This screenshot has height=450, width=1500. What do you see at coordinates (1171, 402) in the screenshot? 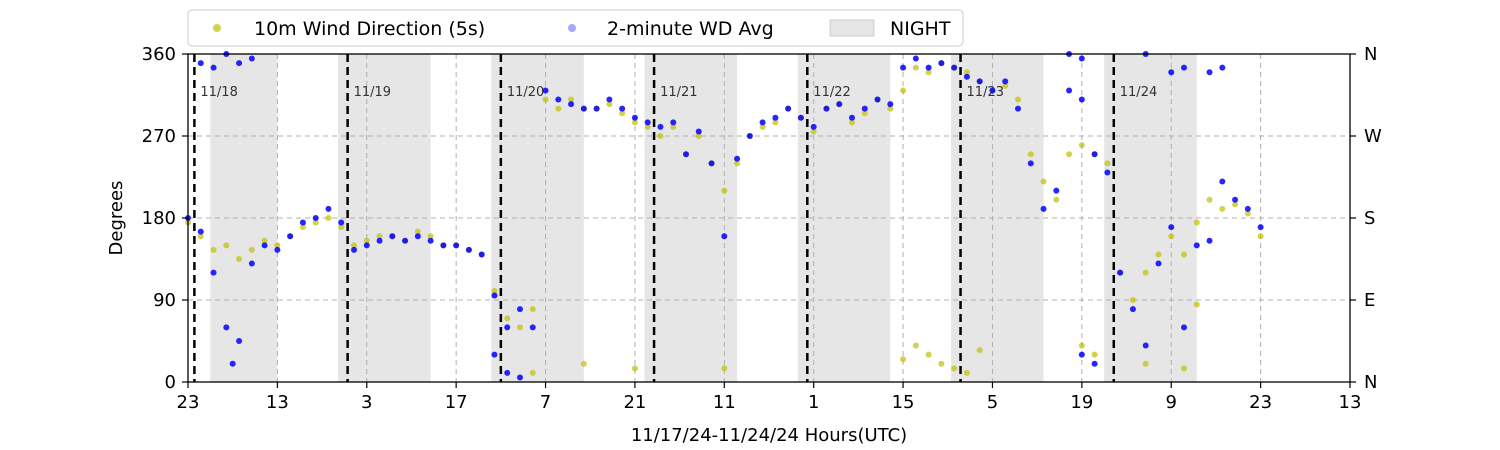
I see `x-tick-label: 9` at bounding box center [1171, 402].